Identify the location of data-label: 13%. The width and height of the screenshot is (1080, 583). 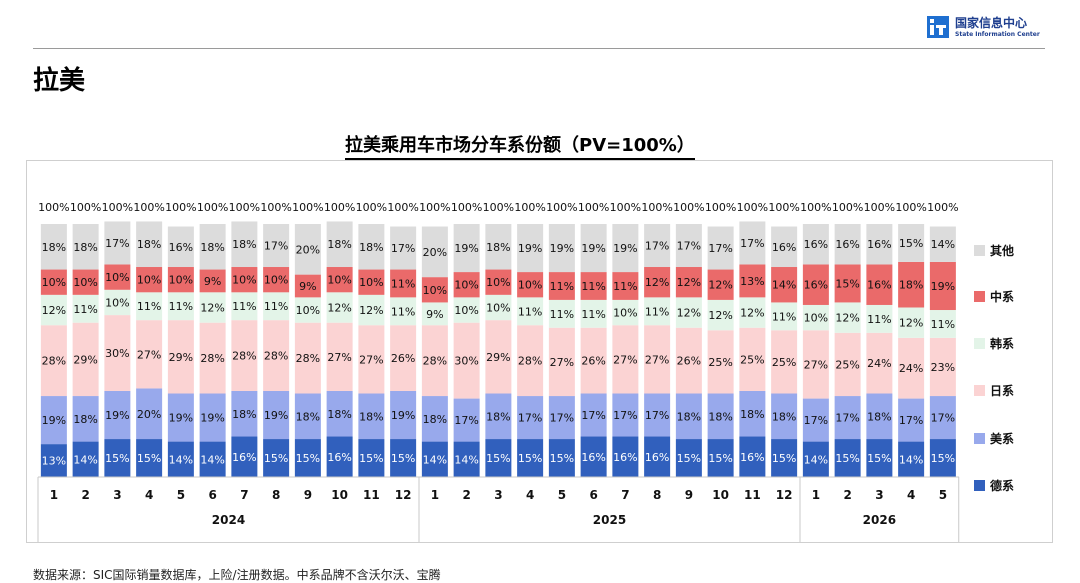
(54, 461).